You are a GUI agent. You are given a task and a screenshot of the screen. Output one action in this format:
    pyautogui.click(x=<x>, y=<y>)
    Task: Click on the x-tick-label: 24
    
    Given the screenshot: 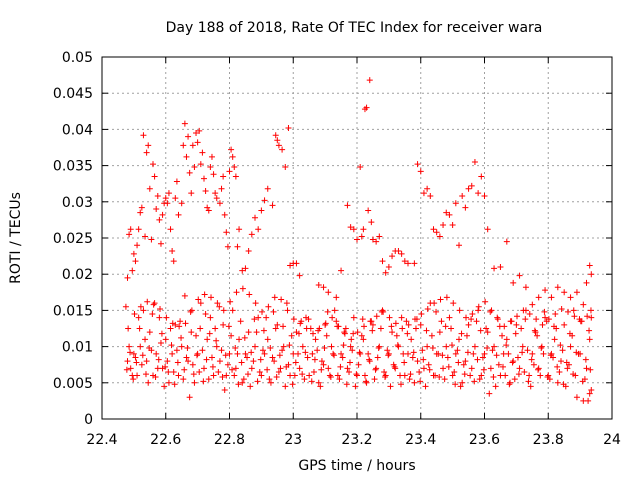 What is the action you would take?
    pyautogui.click(x=612, y=440)
    